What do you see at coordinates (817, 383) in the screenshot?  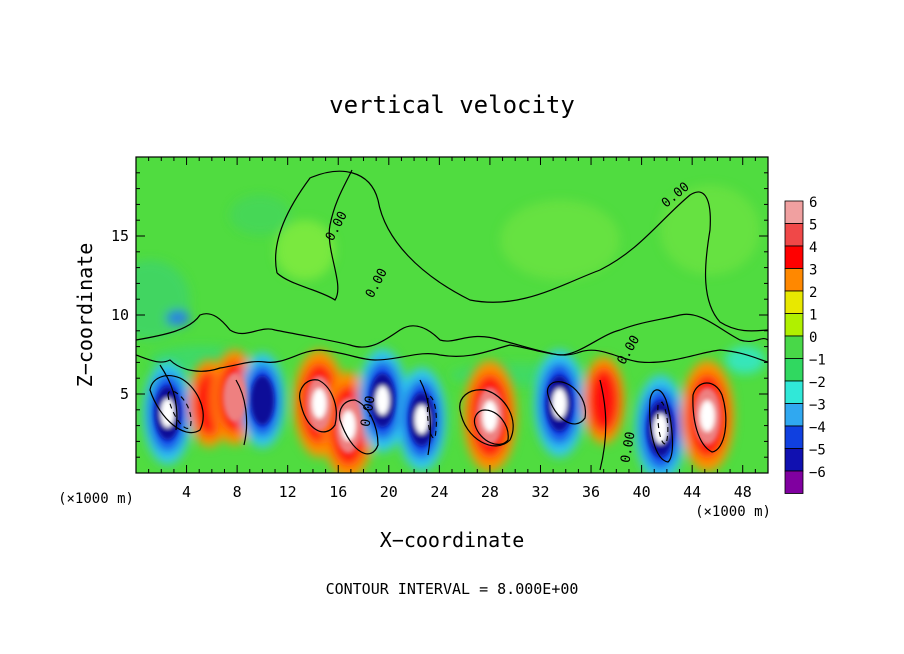 I see `colorbar-label: −2` at bounding box center [817, 383].